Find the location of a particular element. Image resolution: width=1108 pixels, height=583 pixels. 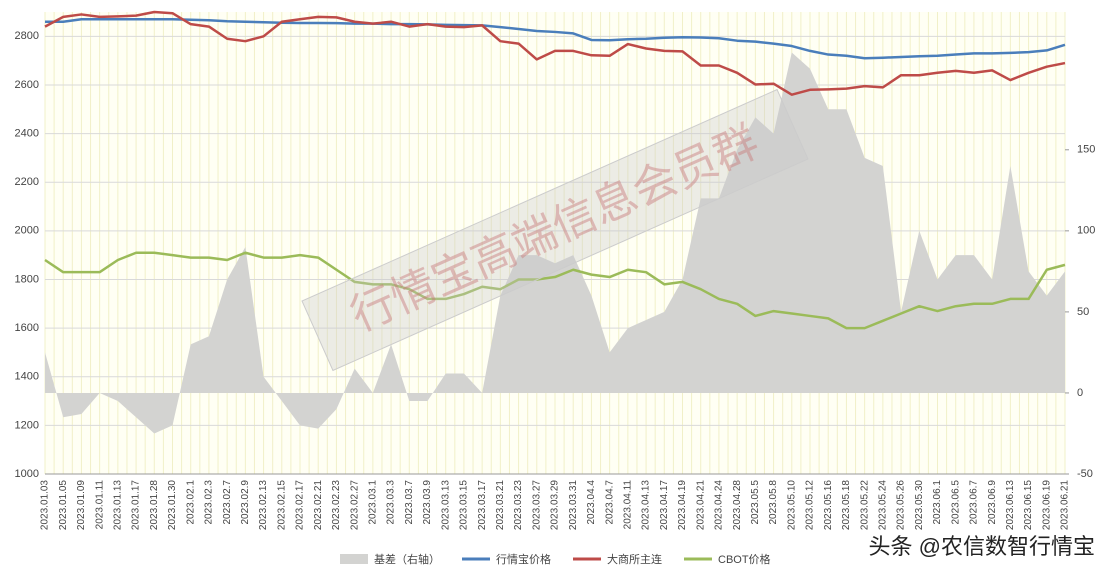

x-tick-label: 2023.05.8 is located at coordinates (773, 502).